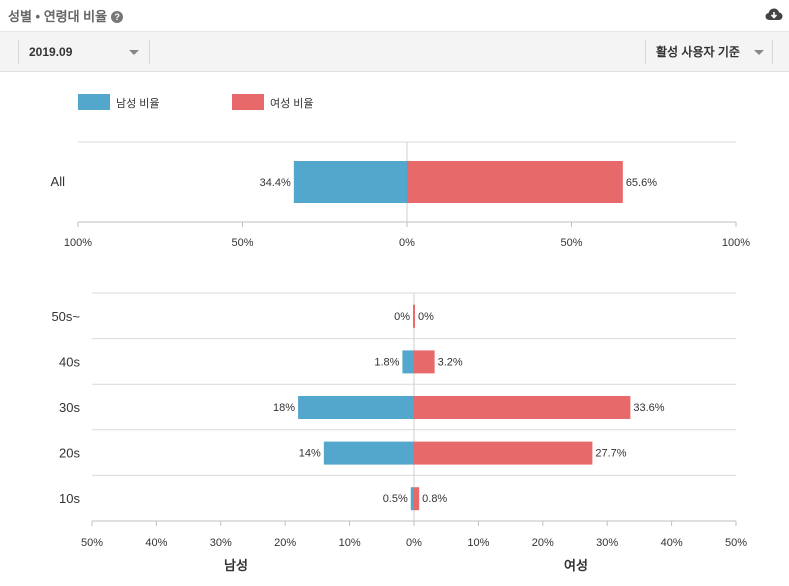 The image size is (789, 586). I want to click on value-label-male: 0%, so click(402, 317).